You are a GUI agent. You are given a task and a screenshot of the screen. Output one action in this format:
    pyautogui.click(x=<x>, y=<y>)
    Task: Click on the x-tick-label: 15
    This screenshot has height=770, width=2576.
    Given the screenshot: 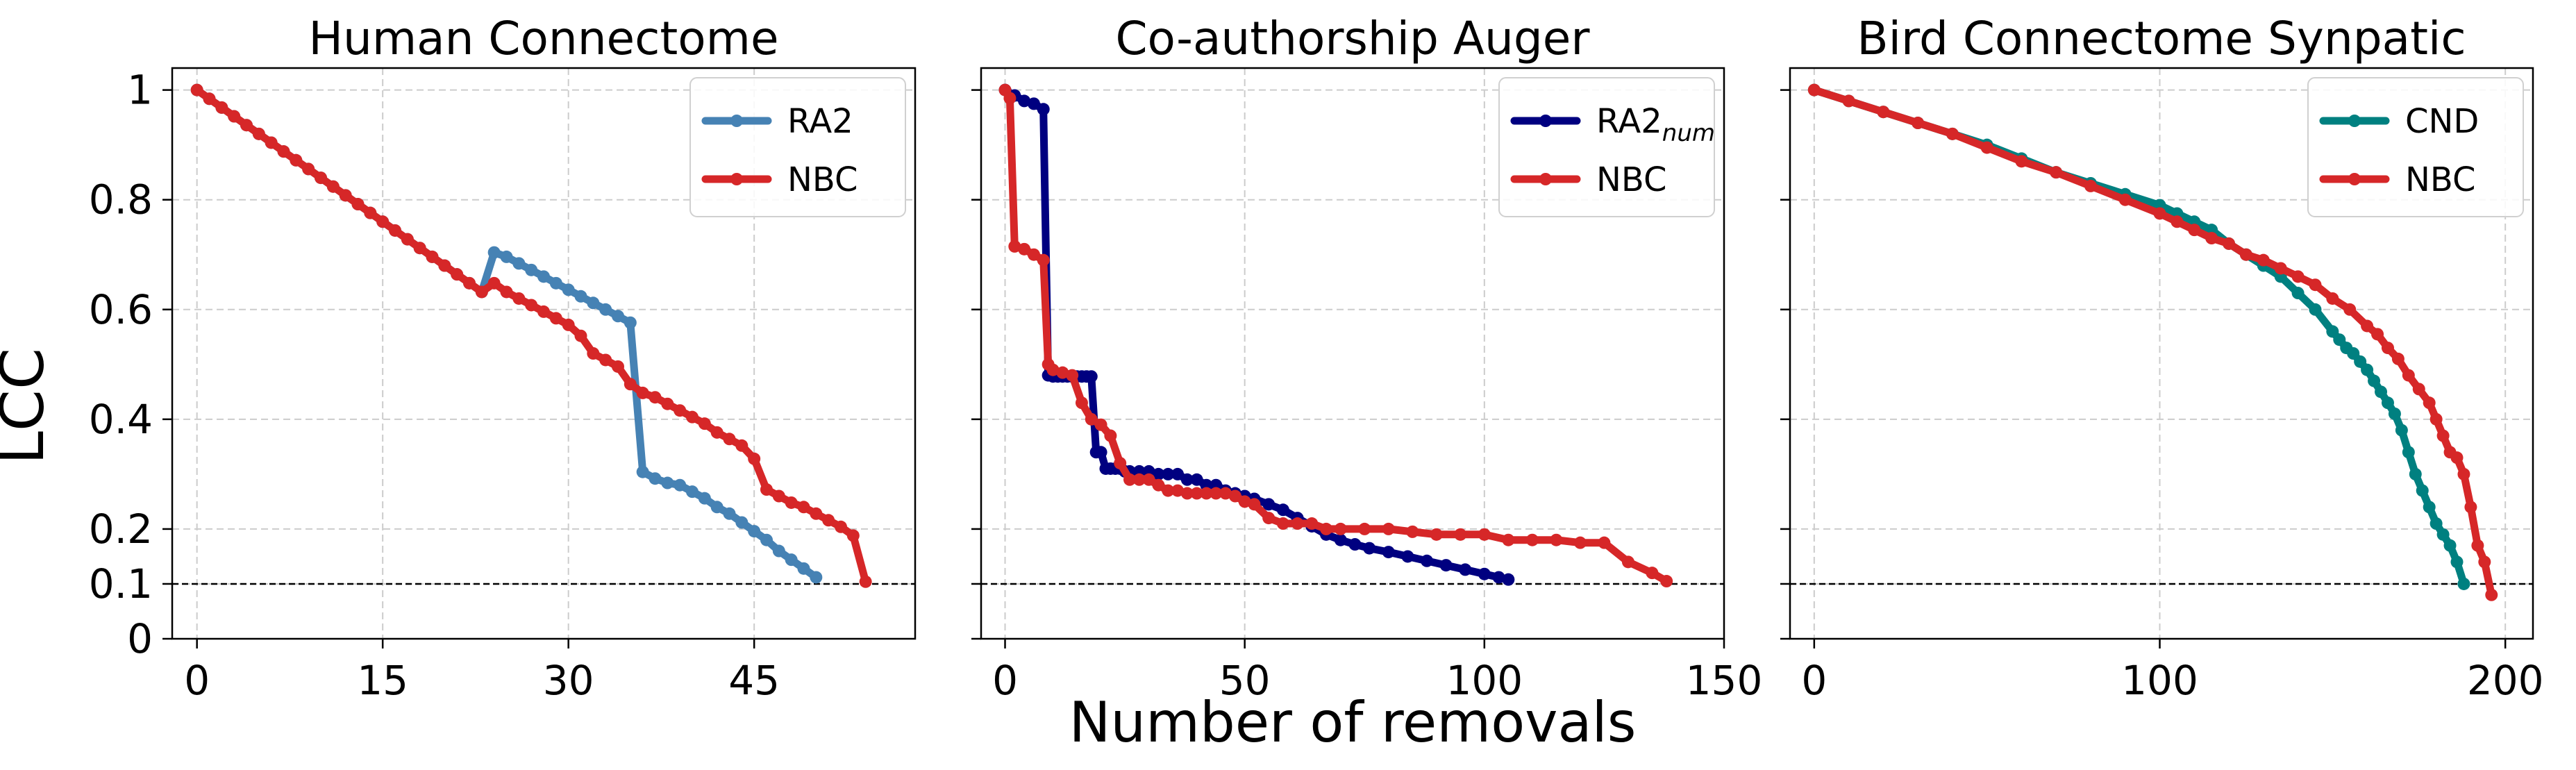 What is the action you would take?
    pyautogui.click(x=382, y=681)
    